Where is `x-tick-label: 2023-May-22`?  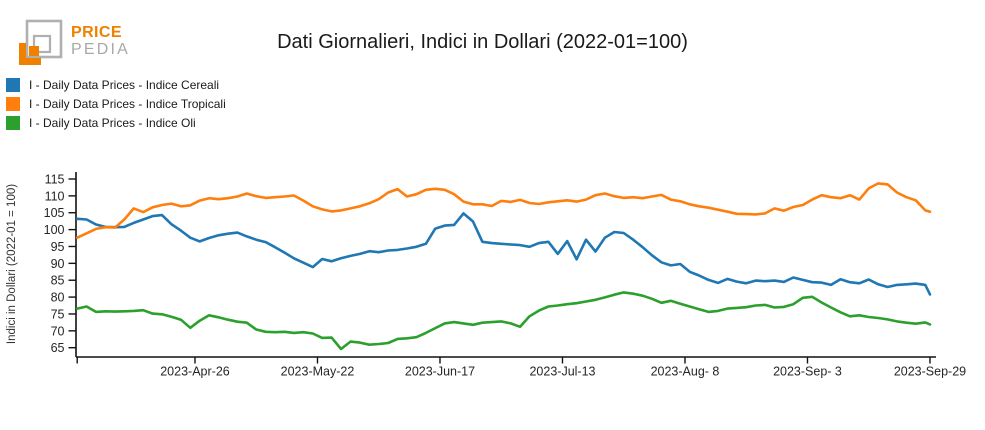 x-tick-label: 2023-May-22 is located at coordinates (318, 372).